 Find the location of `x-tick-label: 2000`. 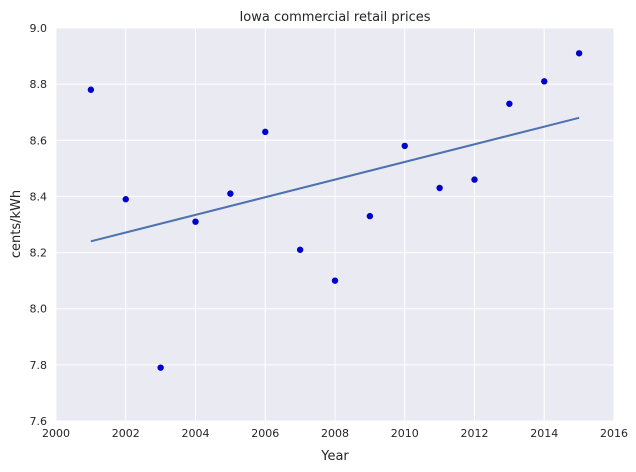

x-tick-label: 2000 is located at coordinates (56, 433).